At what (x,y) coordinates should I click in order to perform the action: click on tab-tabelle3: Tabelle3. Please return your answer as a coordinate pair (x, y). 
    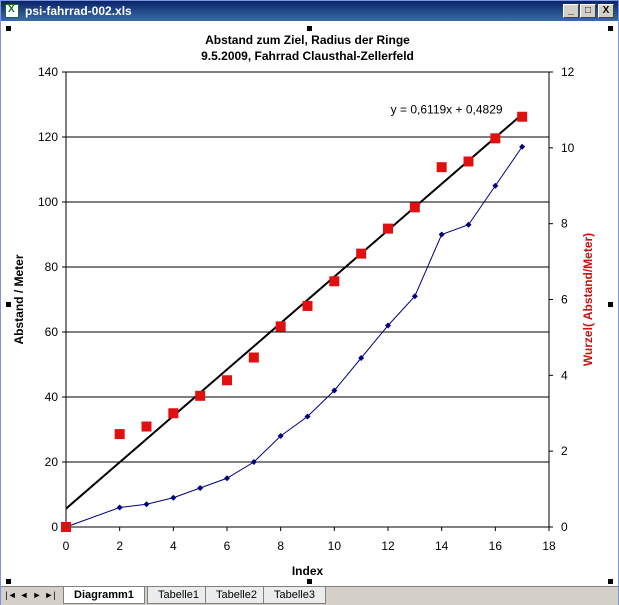
    Looking at the image, I should click on (294, 595).